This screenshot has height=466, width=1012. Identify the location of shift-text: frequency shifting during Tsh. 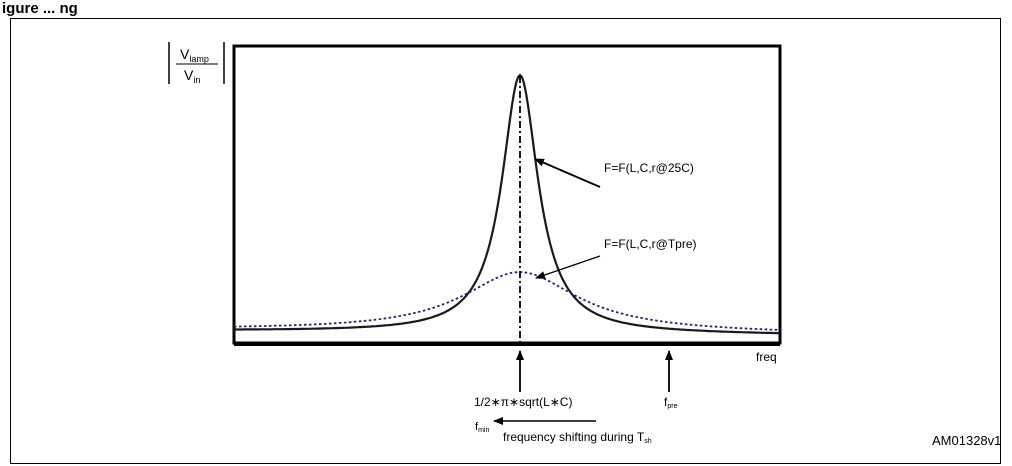
(577, 437).